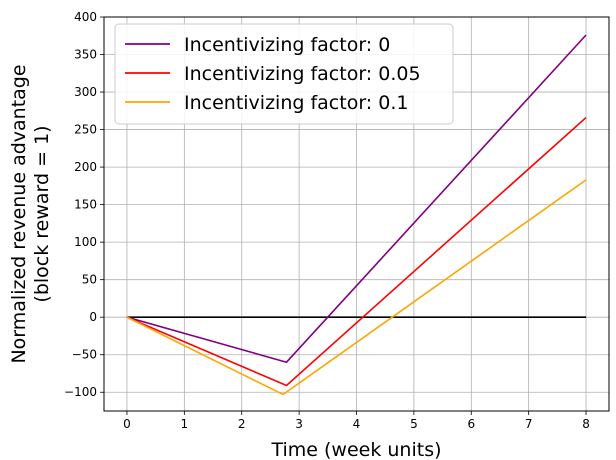  Describe the element at coordinates (19, 213) in the screenshot. I see `y-axis-title-line-1: Normalized revenue advantage` at that location.